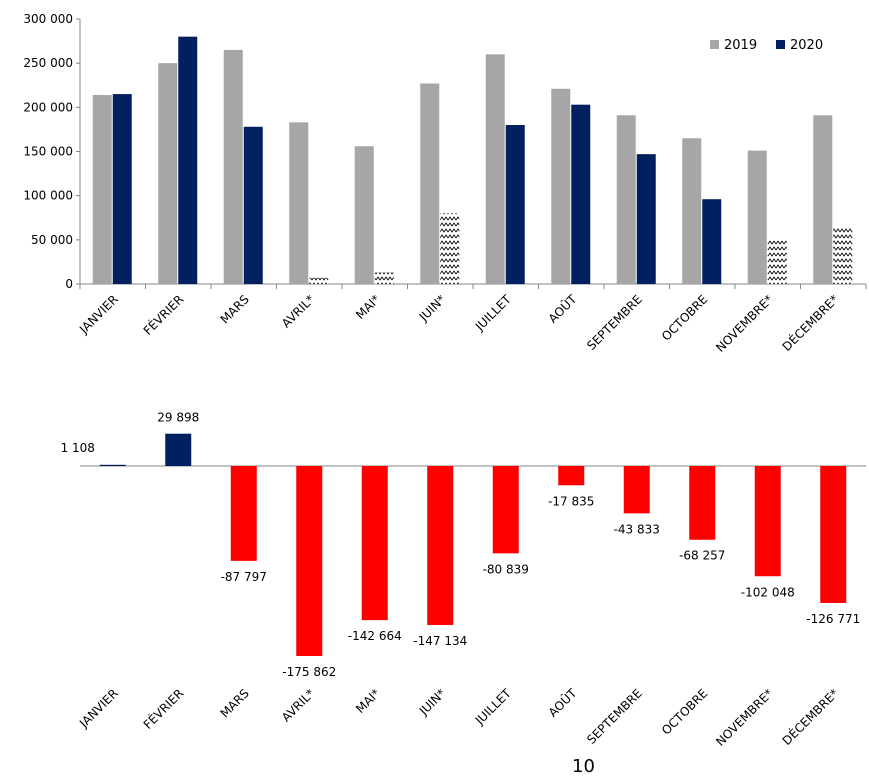  Describe the element at coordinates (48, 196) in the screenshot. I see `y-tick-label: 100 000` at that location.